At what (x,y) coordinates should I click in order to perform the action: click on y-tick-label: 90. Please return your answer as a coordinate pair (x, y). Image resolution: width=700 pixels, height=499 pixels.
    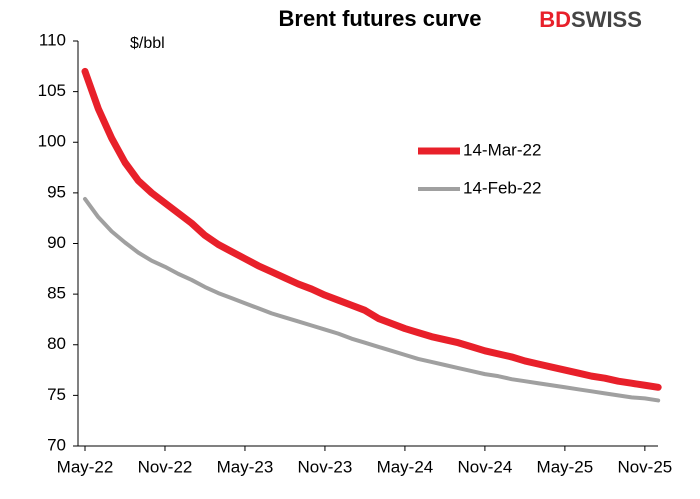
    Looking at the image, I should click on (56, 242).